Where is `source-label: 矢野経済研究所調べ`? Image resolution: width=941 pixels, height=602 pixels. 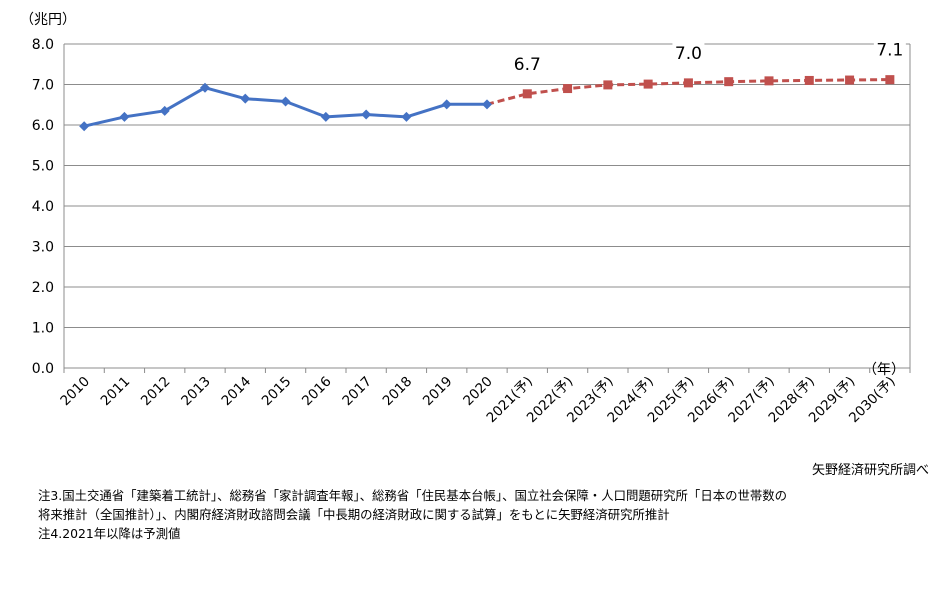
source-label: 矢野経済研究所調べ is located at coordinates (870, 470).